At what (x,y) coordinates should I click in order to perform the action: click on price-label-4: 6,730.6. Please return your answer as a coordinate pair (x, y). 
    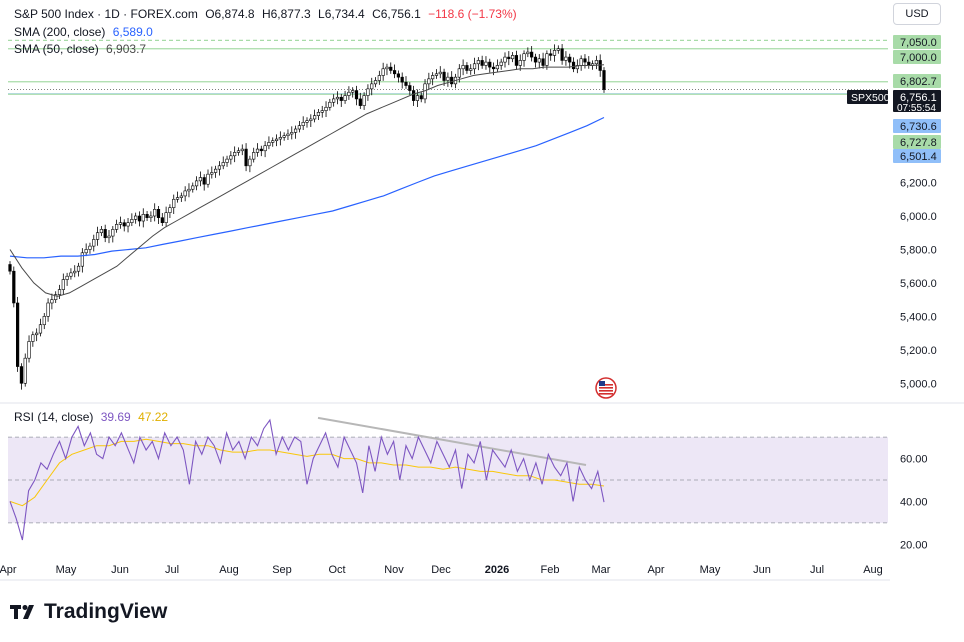
    Looking at the image, I should click on (918, 127).